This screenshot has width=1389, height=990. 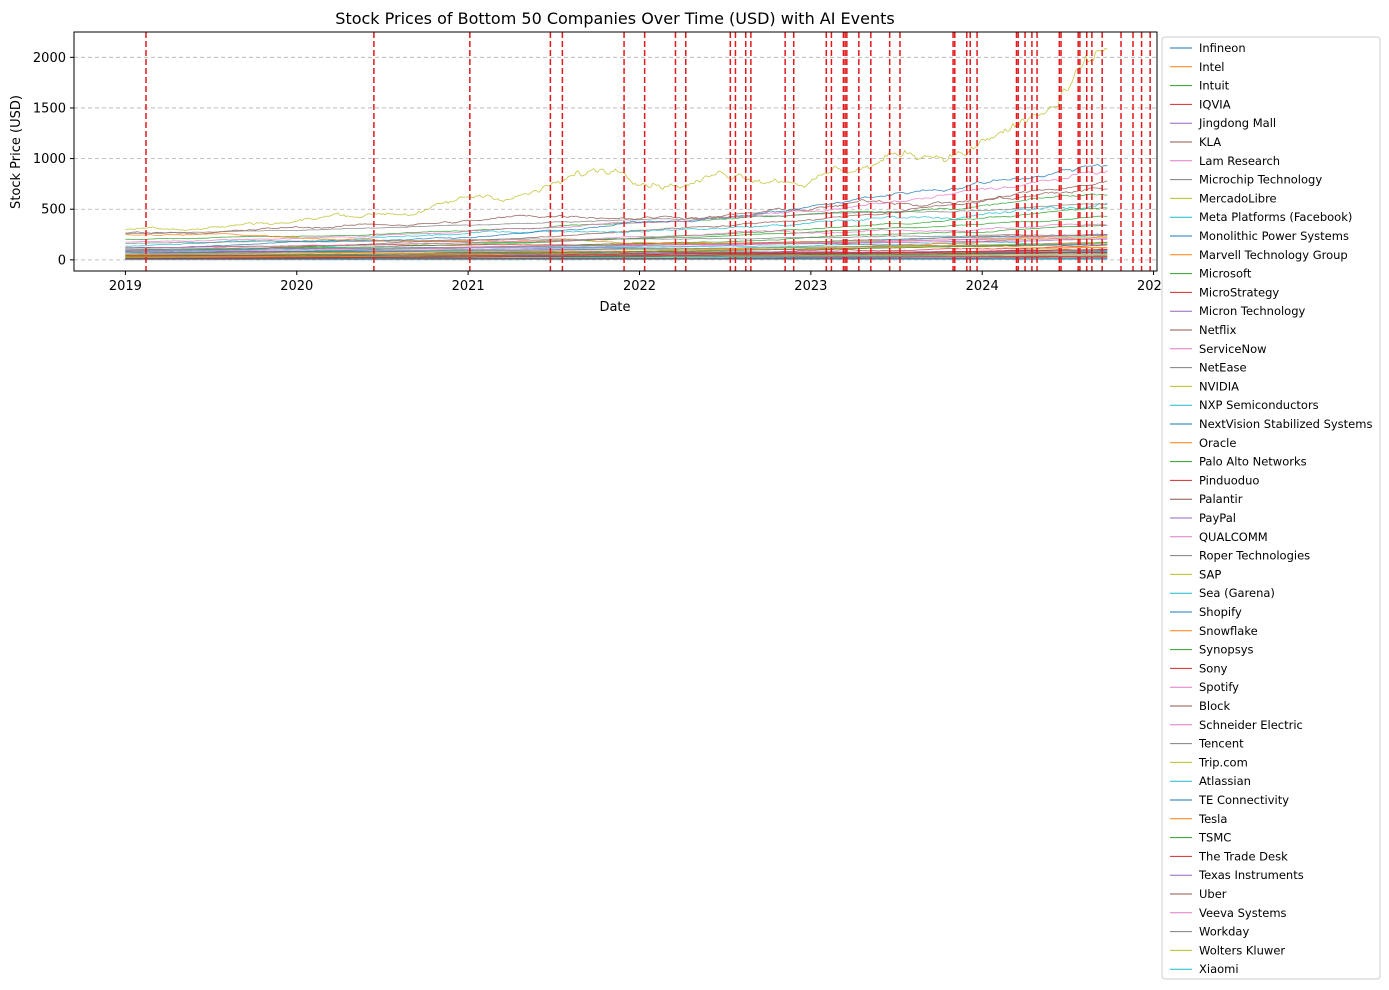 I want to click on legend-label: Tencent, so click(x=1221, y=744).